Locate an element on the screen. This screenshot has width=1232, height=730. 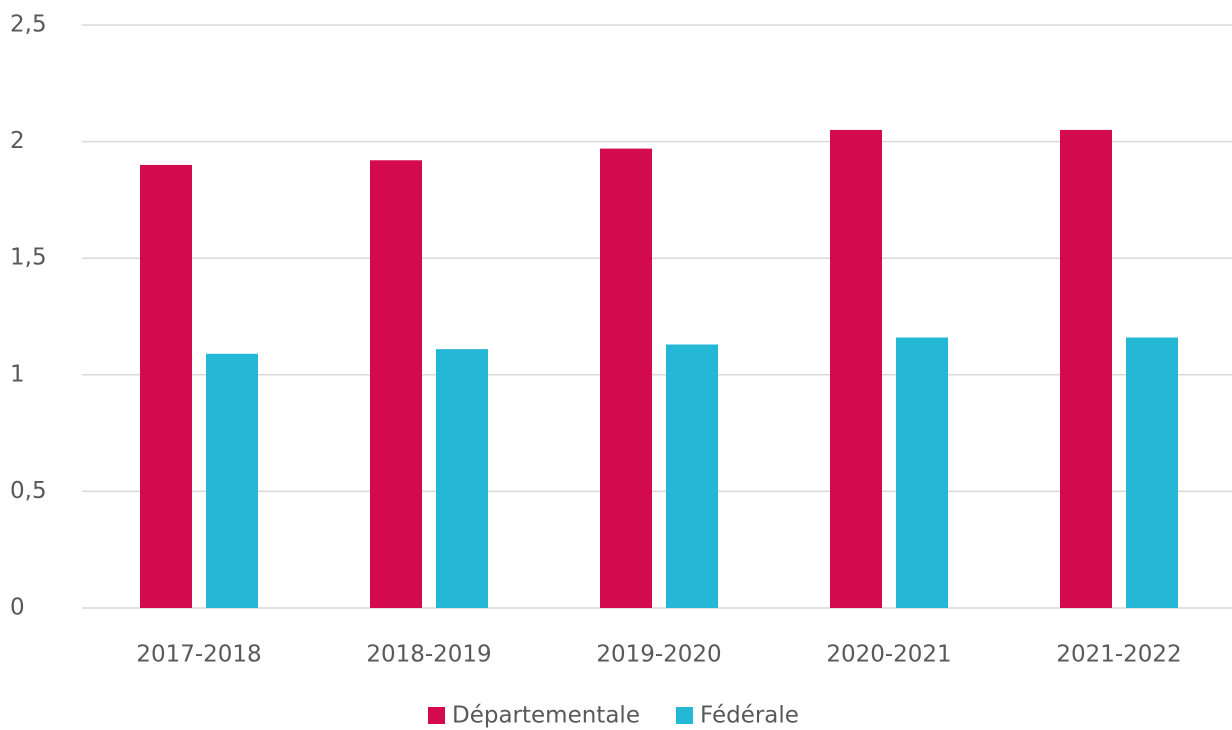
y-tick-label: 0,5 is located at coordinates (28, 491).